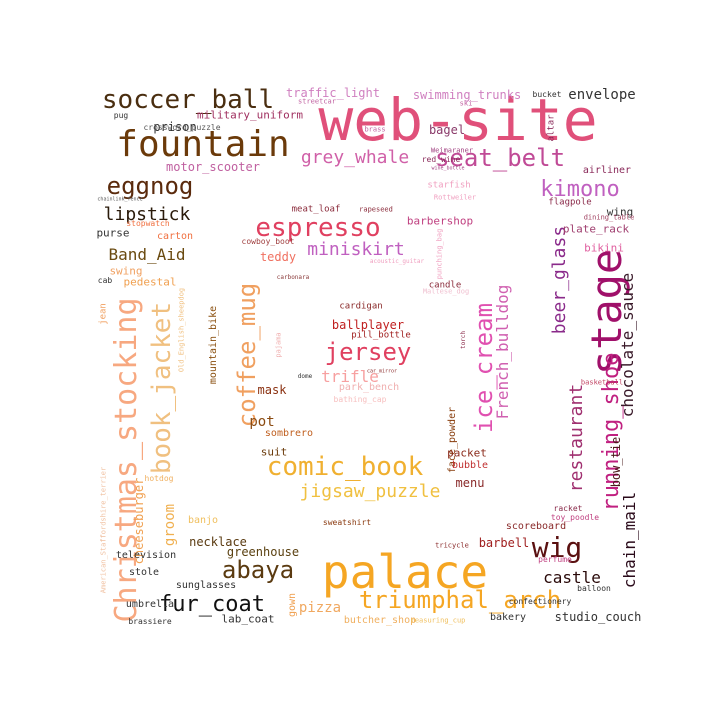 Image resolution: width=720 pixels, height=720 pixels. I want to click on word-triumphal-arch: triumphal_arch, so click(460, 600).